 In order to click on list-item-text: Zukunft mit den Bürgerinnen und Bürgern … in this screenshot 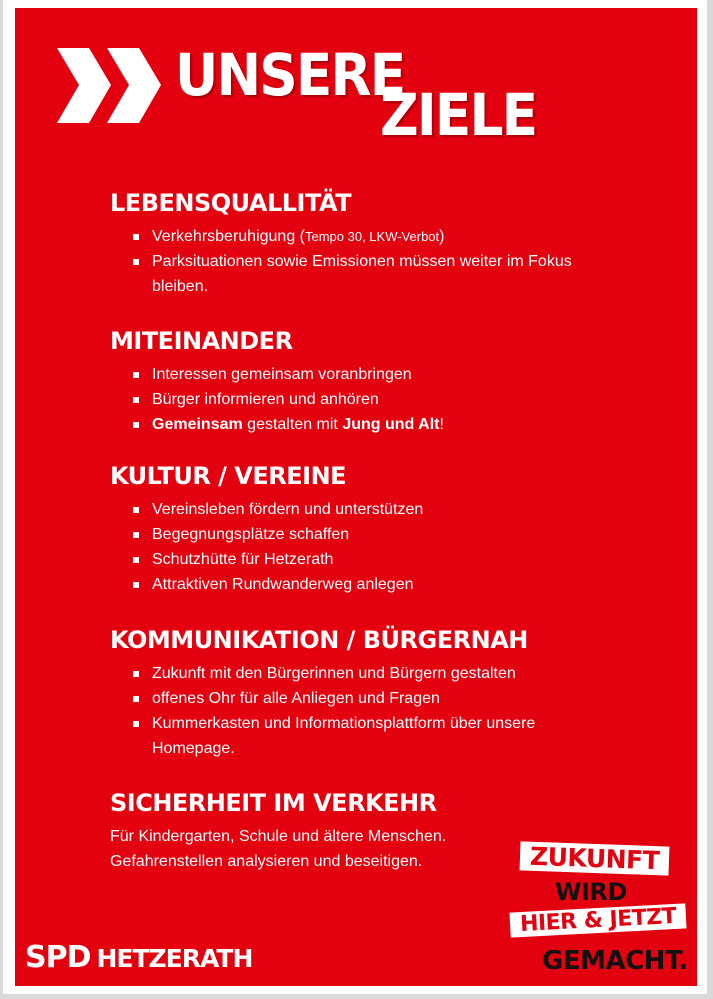, I will do `click(334, 673)`.